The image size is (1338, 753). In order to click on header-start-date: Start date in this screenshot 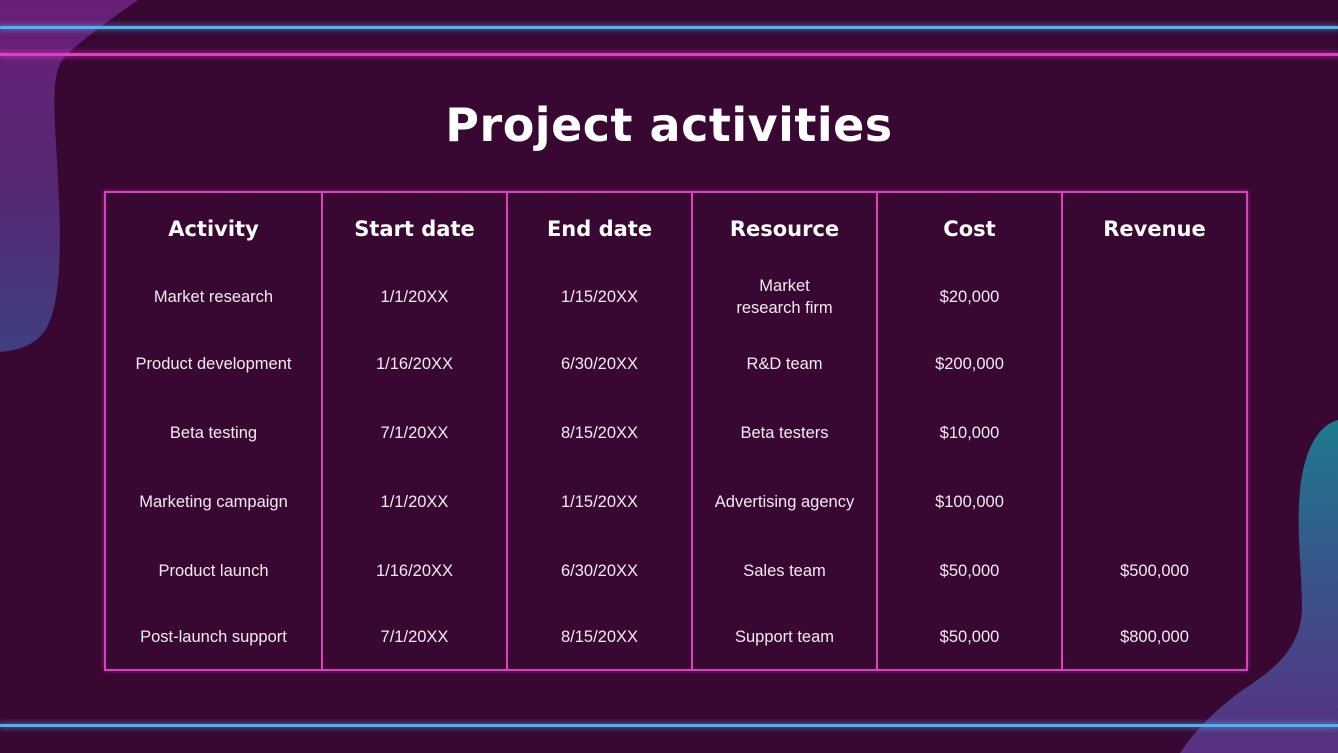, I will do `click(414, 228)`.